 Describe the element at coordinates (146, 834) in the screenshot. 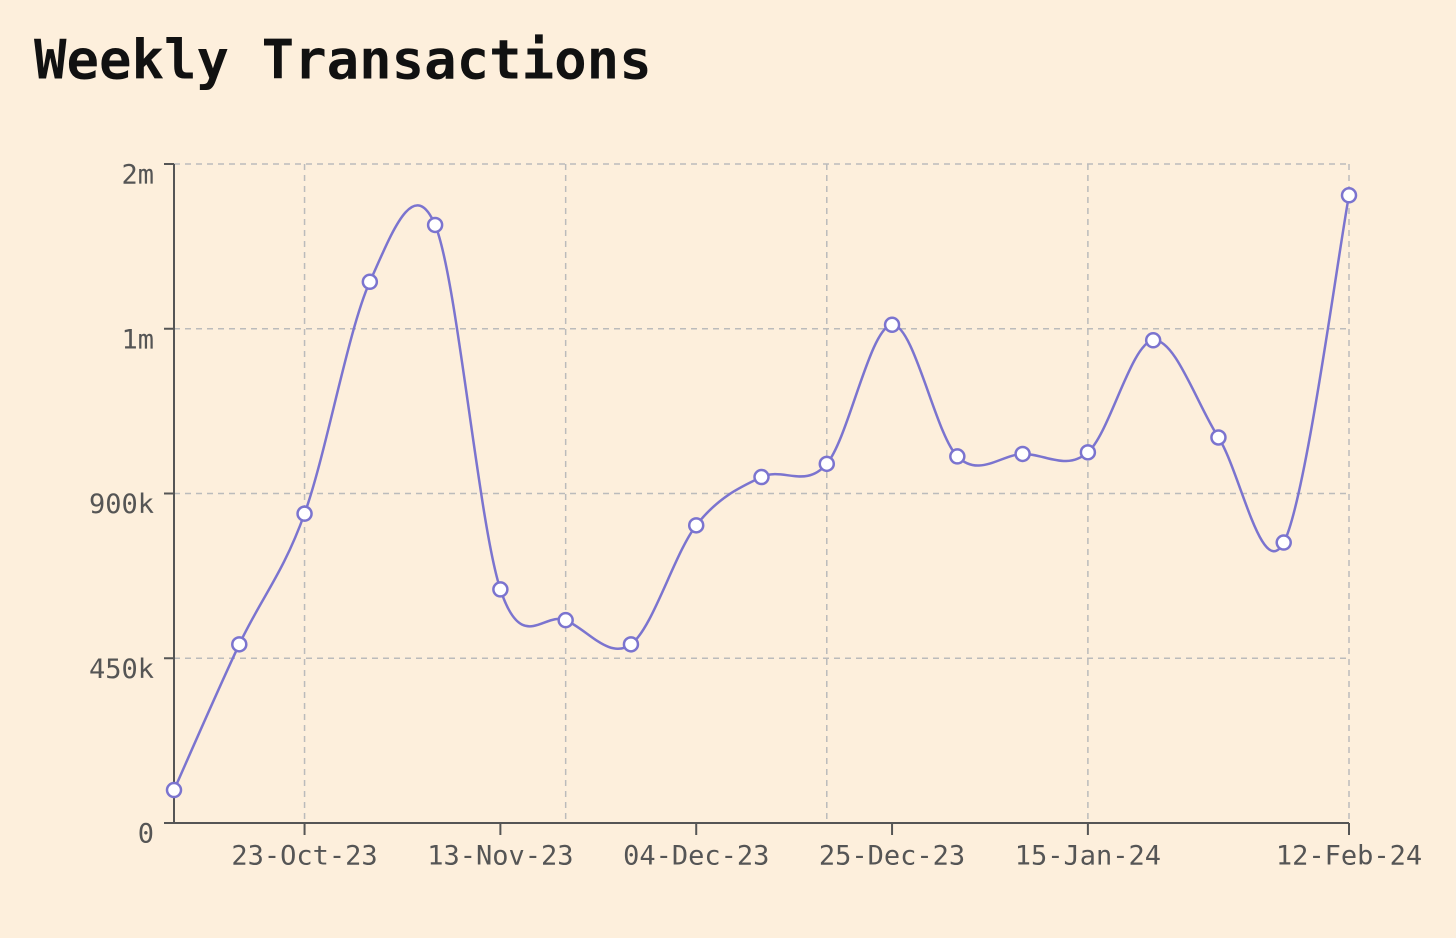

I see `y-tick-label: 0` at that location.